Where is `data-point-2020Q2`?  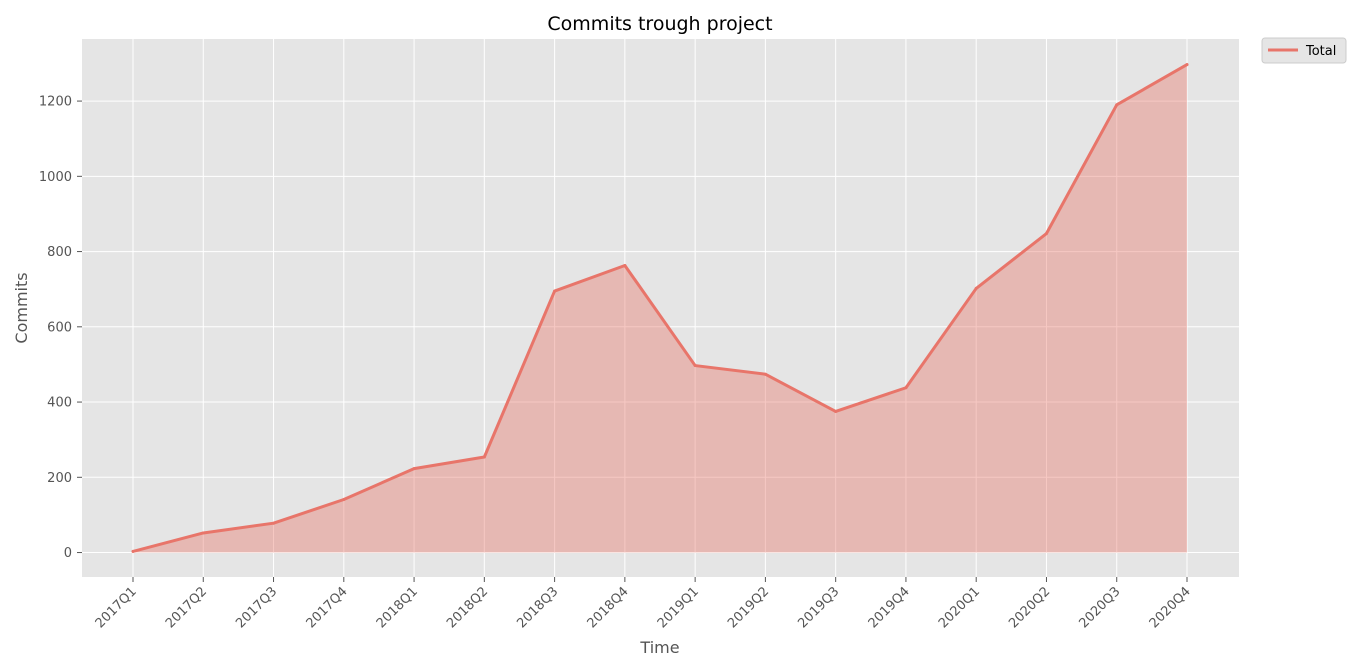
data-point-2020Q2 is located at coordinates (1046, 234).